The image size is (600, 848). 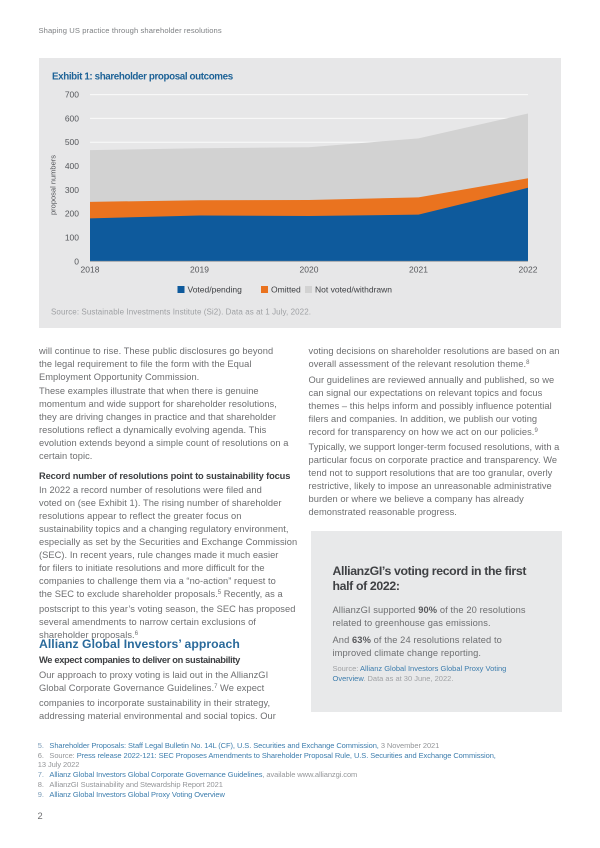 I want to click on svg-text: 100, so click(x=72, y=238).